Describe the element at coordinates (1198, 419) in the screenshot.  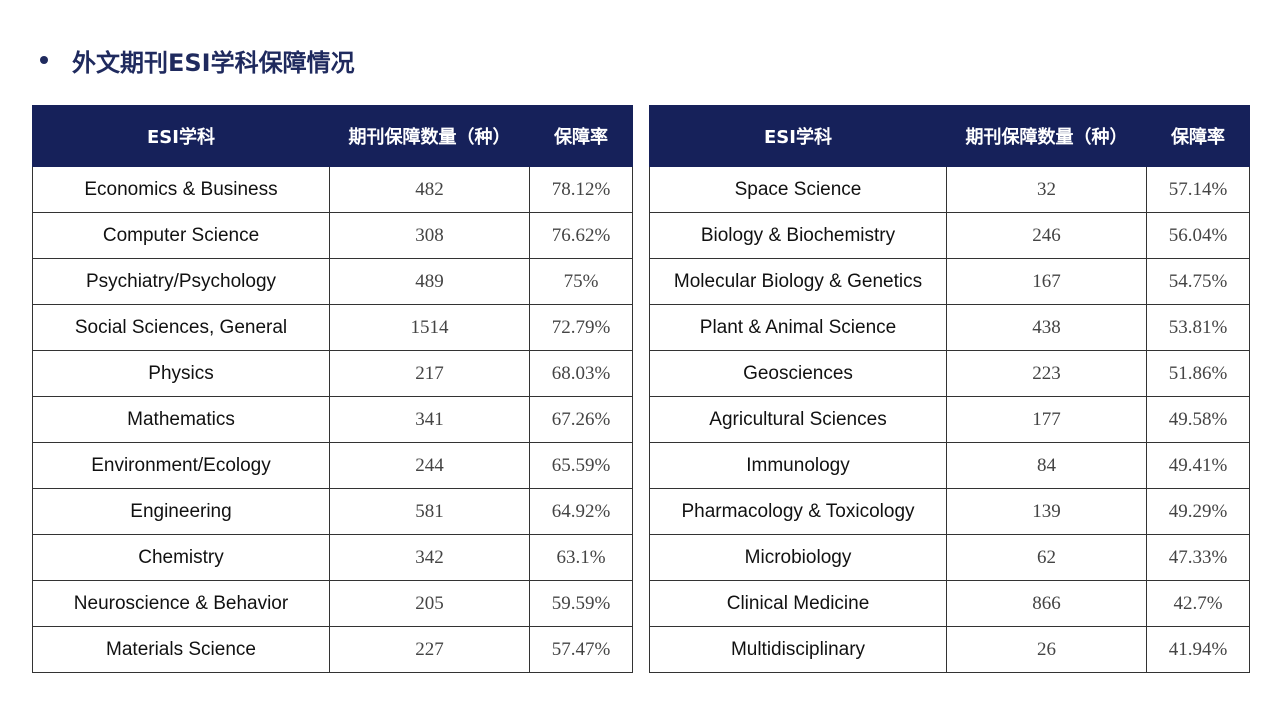
I see `cell-rate: 49.58%` at that location.